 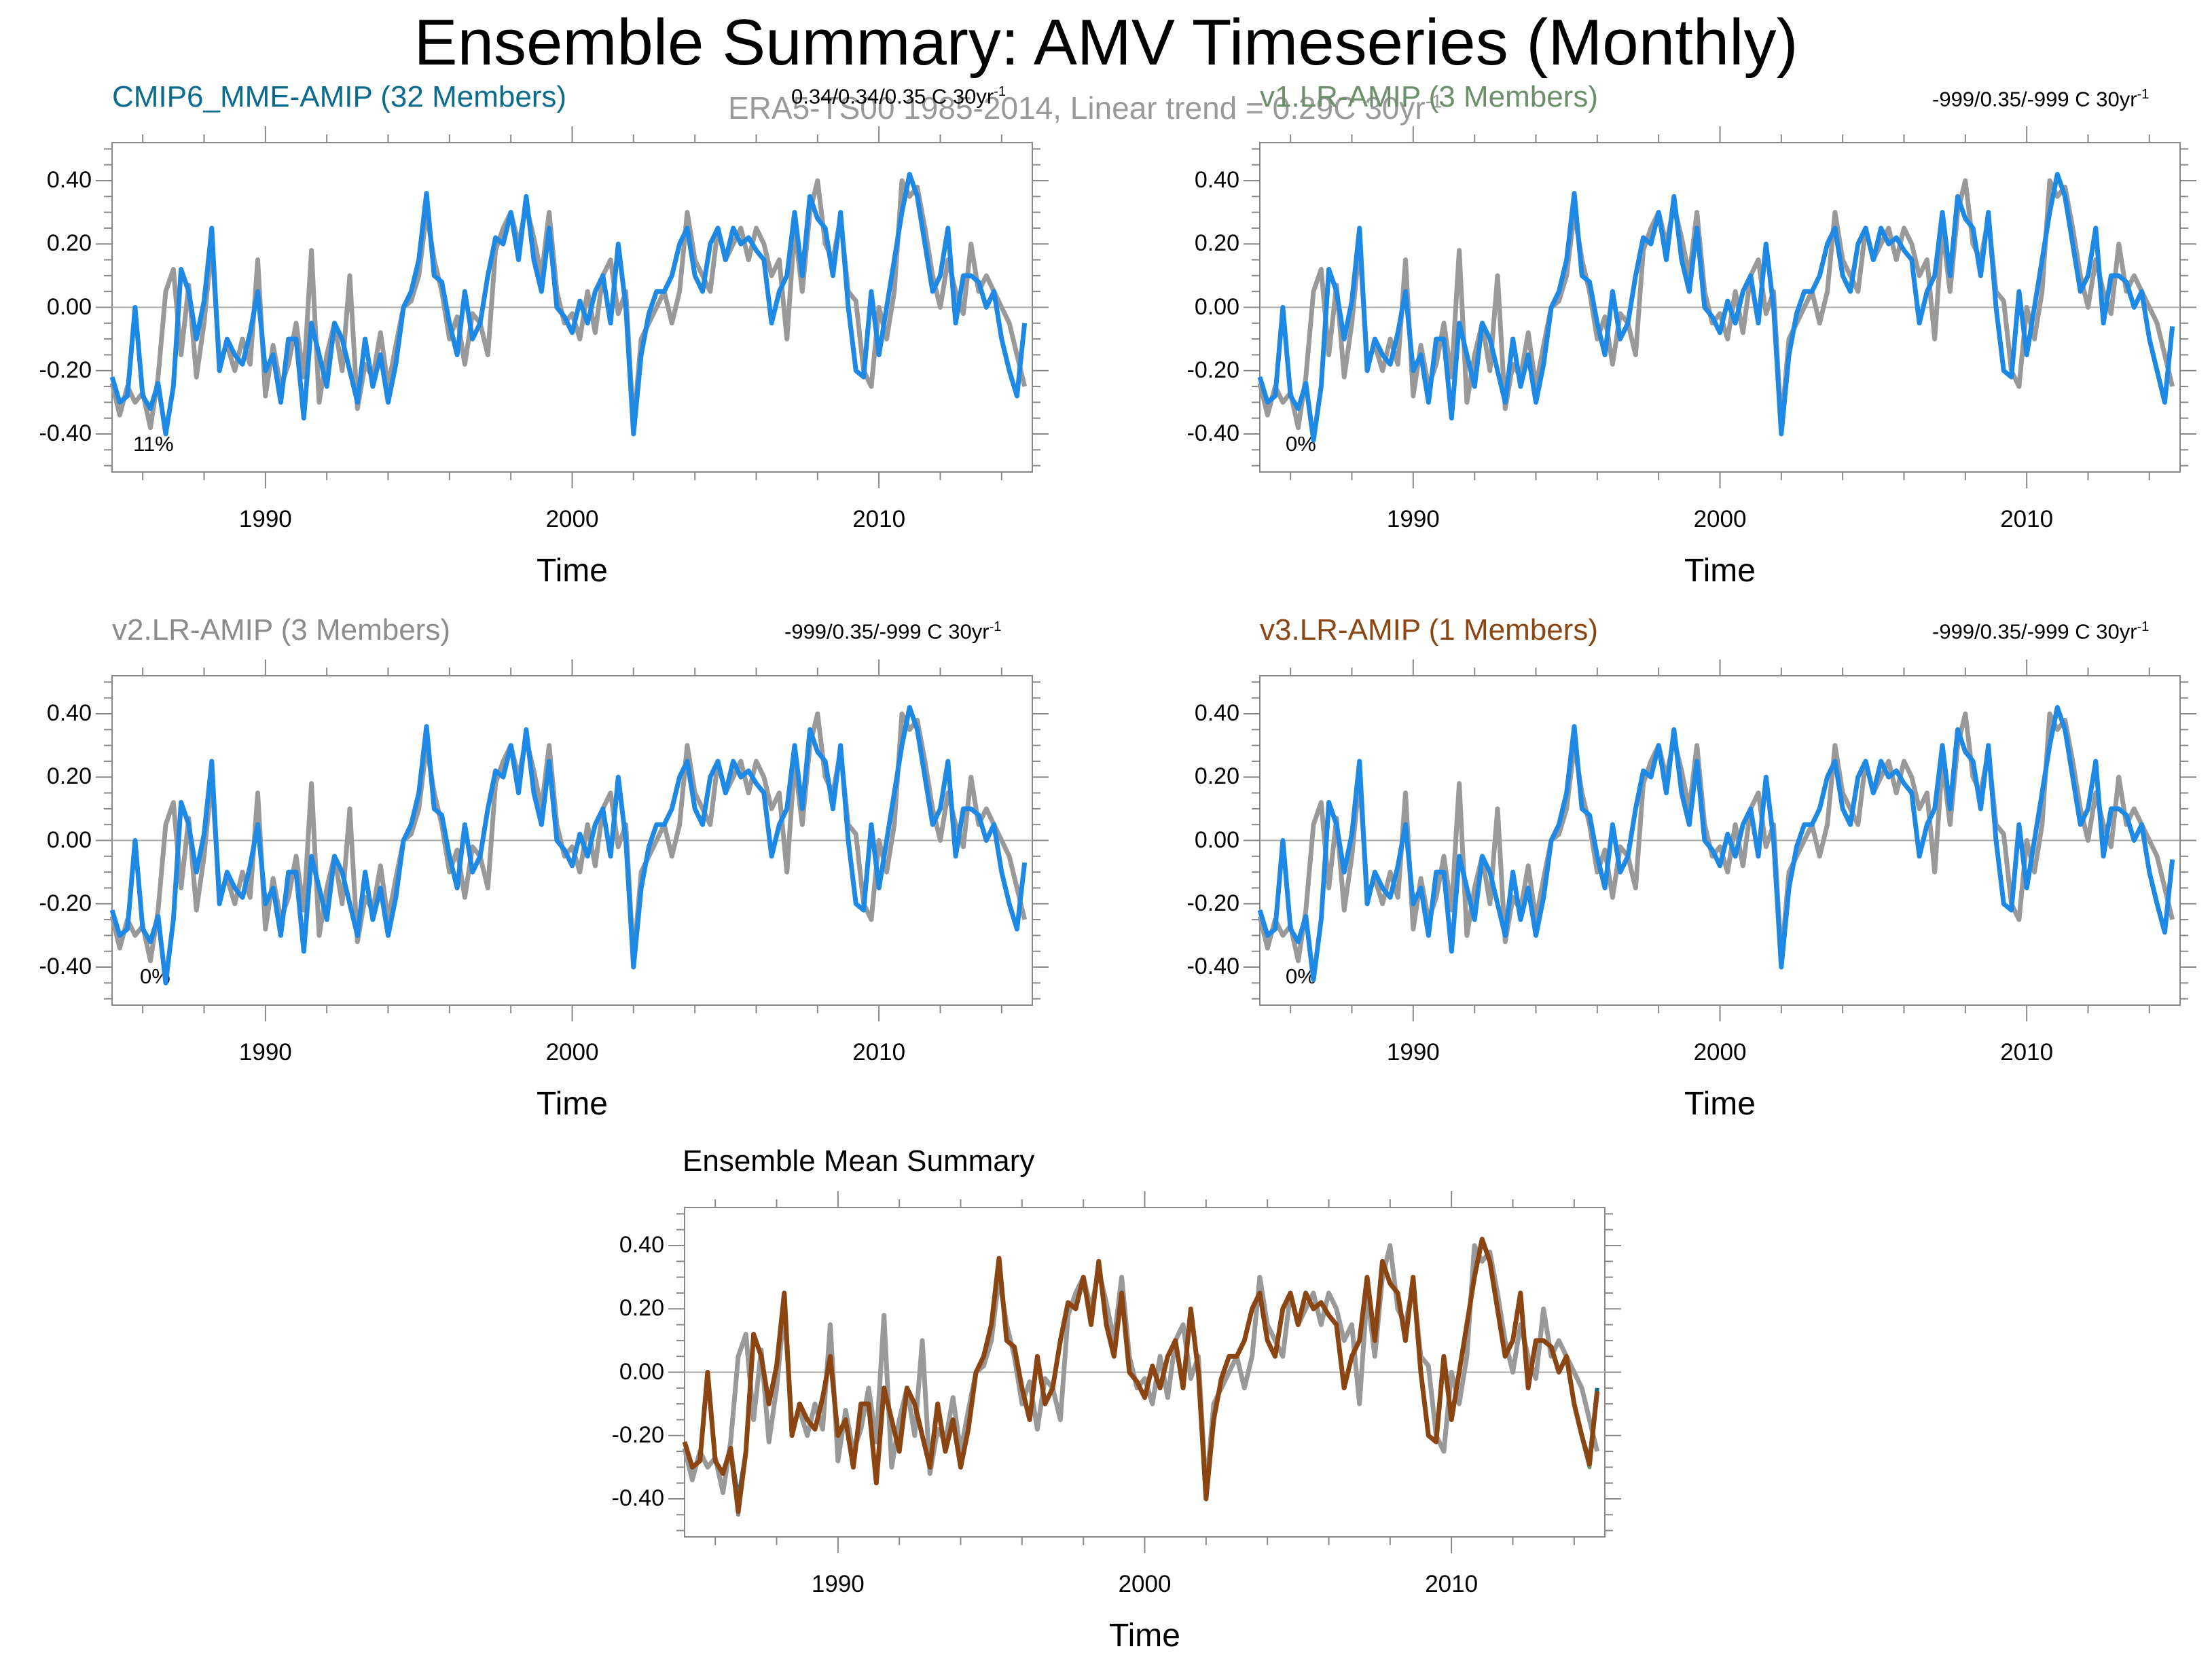 What do you see at coordinates (859, 1161) in the screenshot?
I see `panel-title-ensemble-mean: Ensemble Mean Summary` at bounding box center [859, 1161].